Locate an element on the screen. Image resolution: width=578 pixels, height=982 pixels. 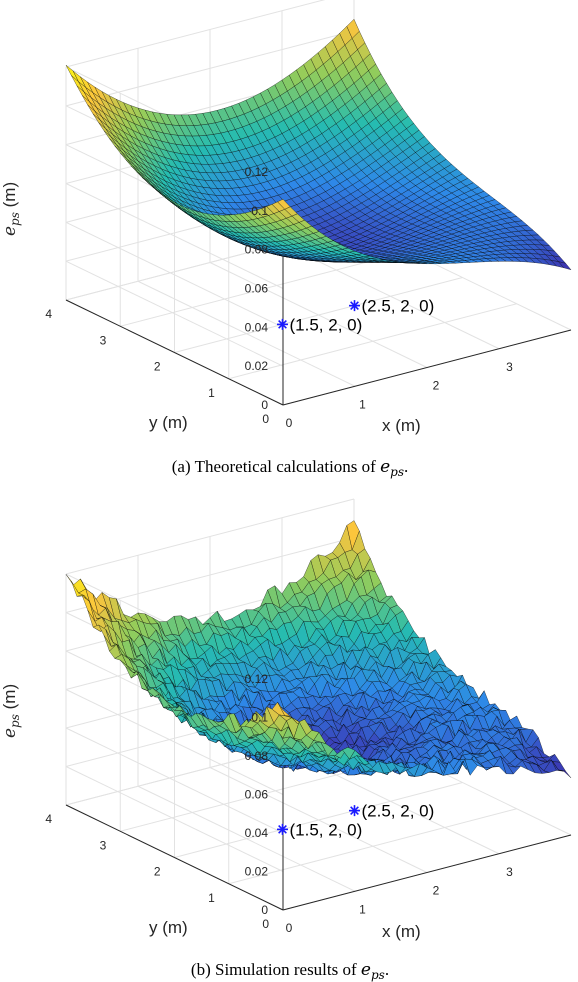
caption-b: (b) Simulation results of eps. is located at coordinates (290, 971).